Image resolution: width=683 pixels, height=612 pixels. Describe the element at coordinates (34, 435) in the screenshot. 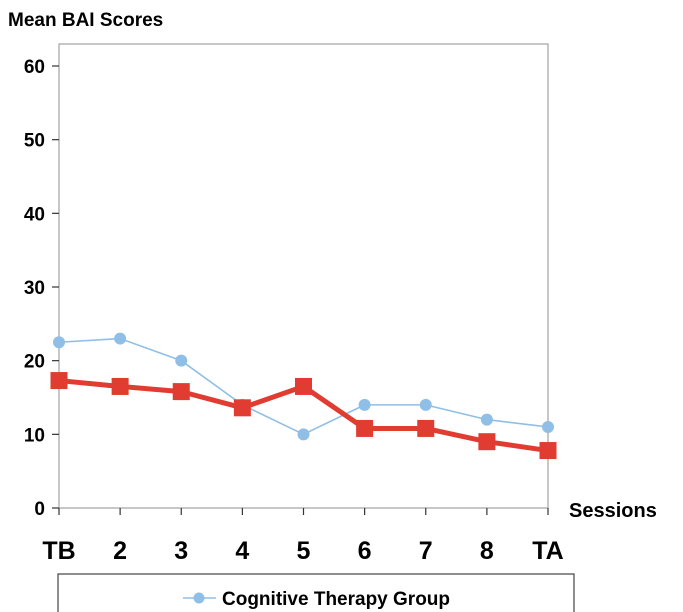

I see `y-tick-label: 10` at that location.